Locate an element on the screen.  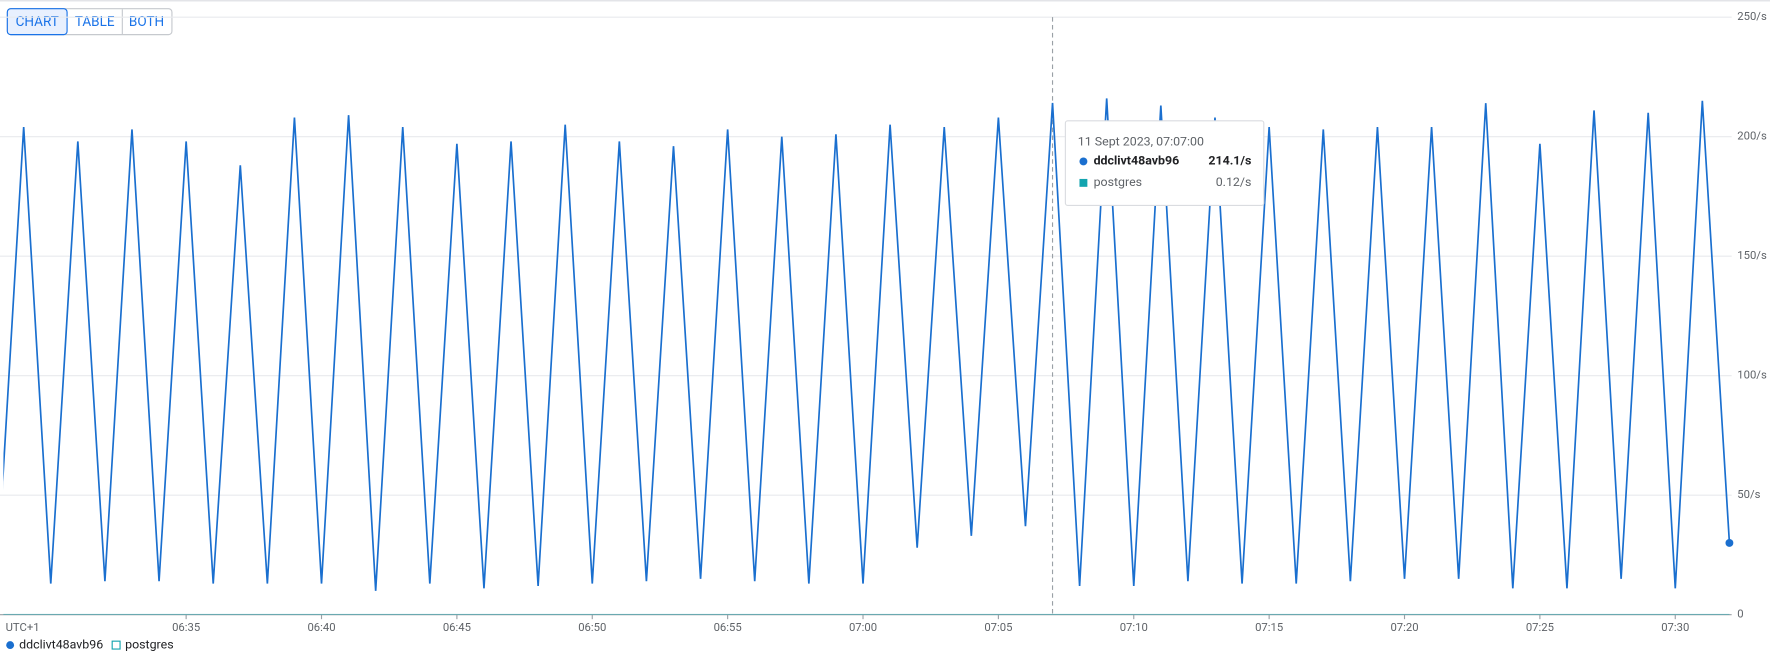
x-tick-label: 06:40 is located at coordinates (321, 627).